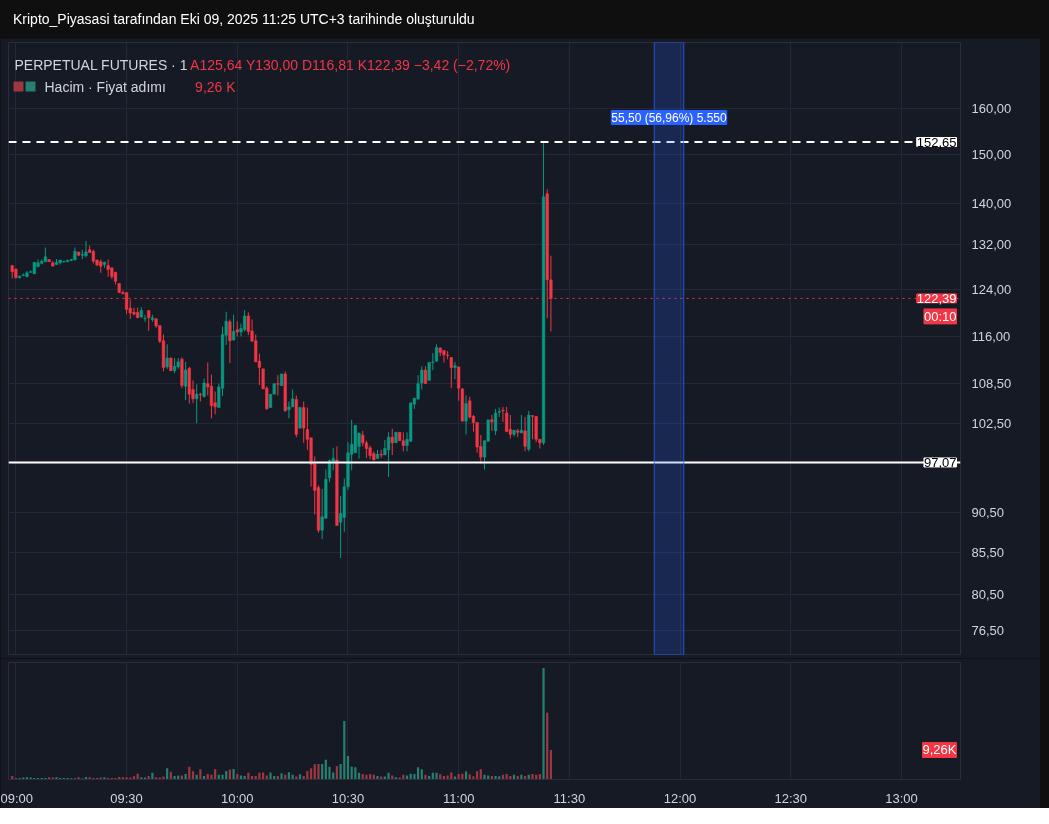  Describe the element at coordinates (569, 798) in the screenshot. I see `x-tick-label: 11:30` at that location.